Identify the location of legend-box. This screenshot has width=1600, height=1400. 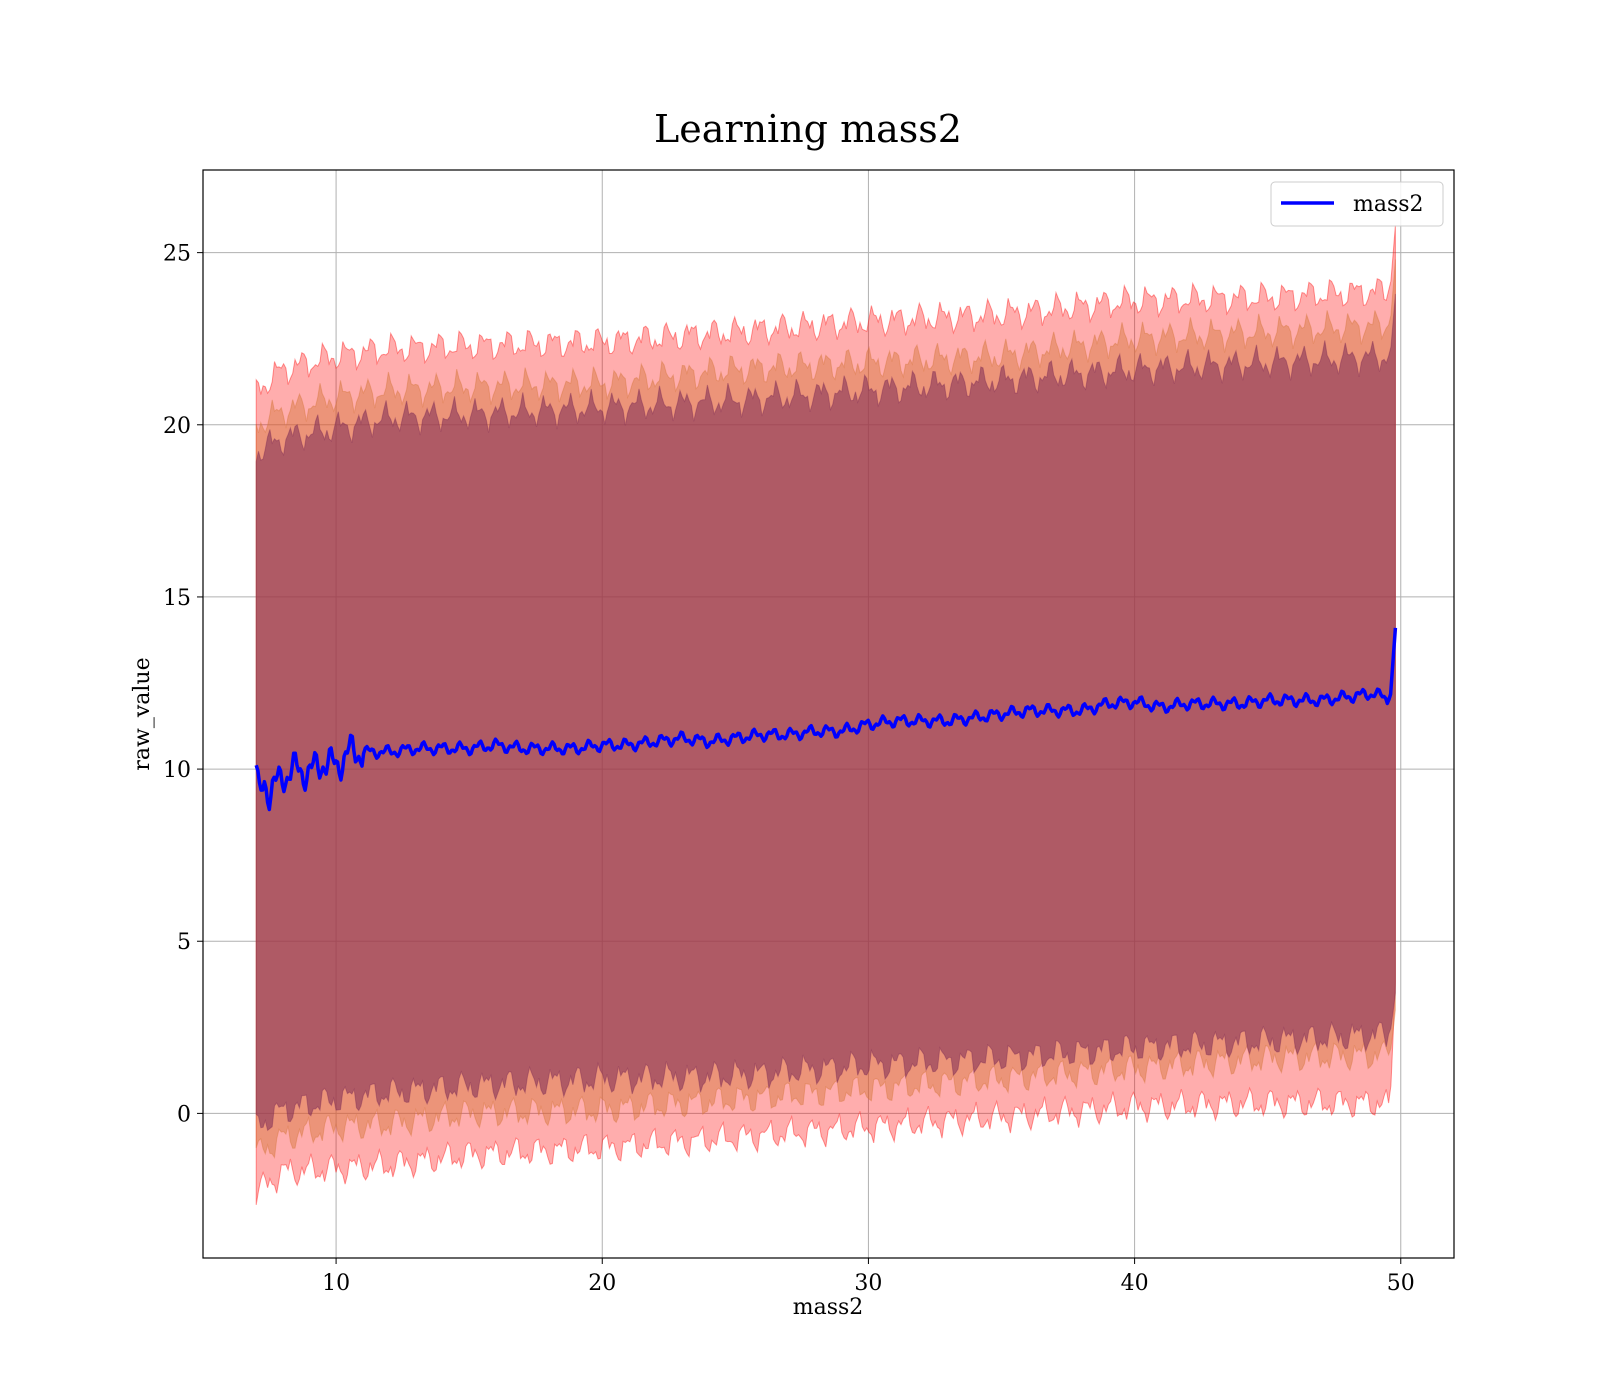
(1357, 204).